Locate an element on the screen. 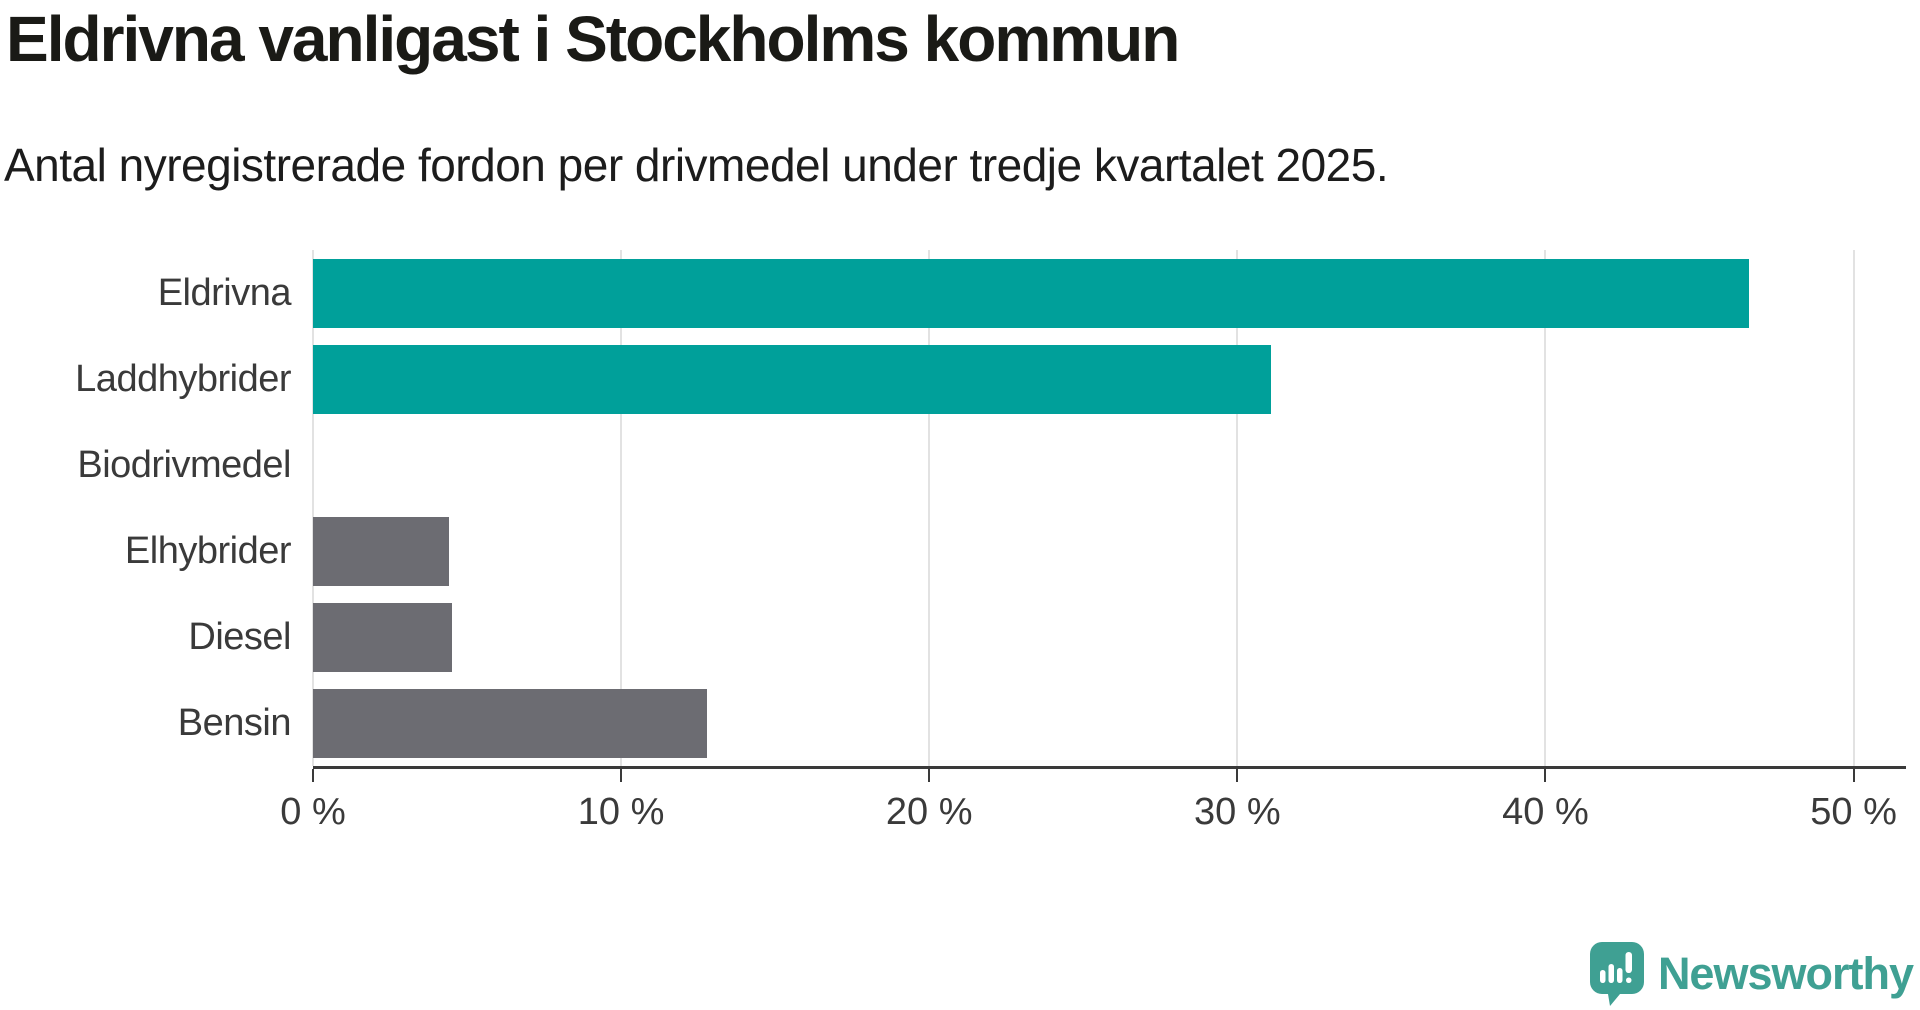 The height and width of the screenshot is (1010, 1920). x-axis-tick-label: 20 % is located at coordinates (929, 812).